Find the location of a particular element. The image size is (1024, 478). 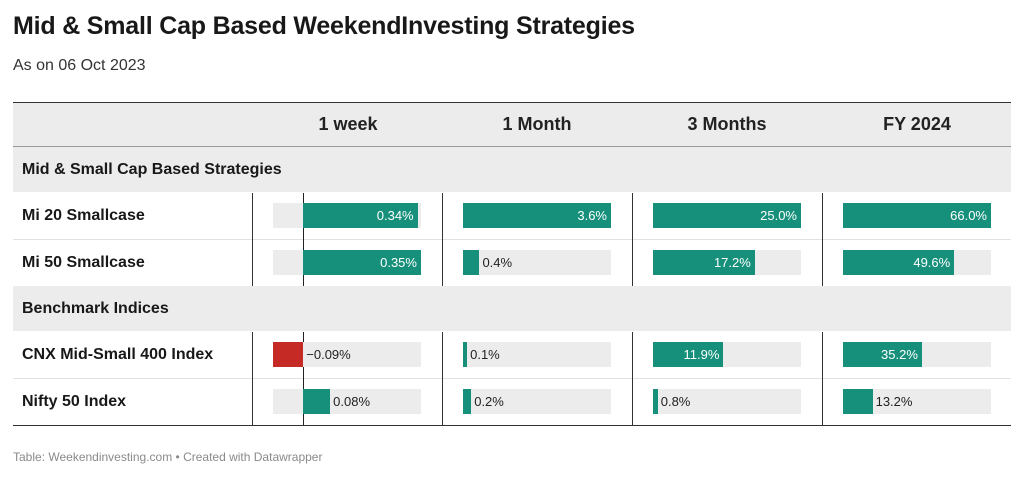

value-label: 0.34% is located at coordinates (395, 215).